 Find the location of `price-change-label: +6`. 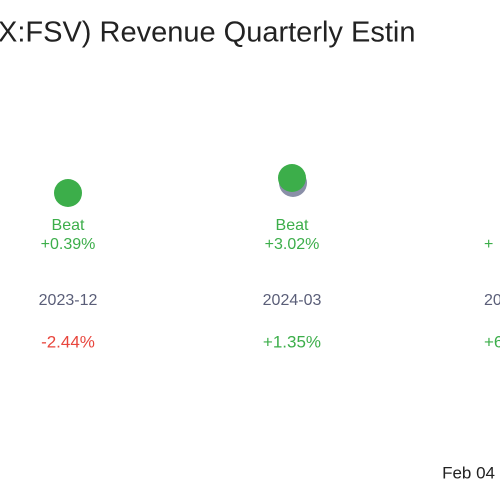

price-change-label: +6 is located at coordinates (492, 341).